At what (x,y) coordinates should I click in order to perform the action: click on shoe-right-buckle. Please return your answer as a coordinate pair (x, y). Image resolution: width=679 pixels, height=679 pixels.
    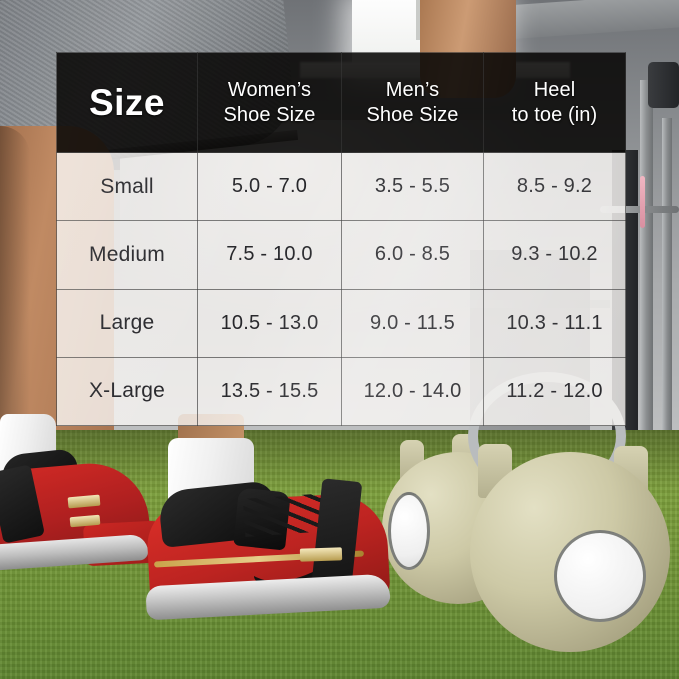
    Looking at the image, I should click on (321, 554).